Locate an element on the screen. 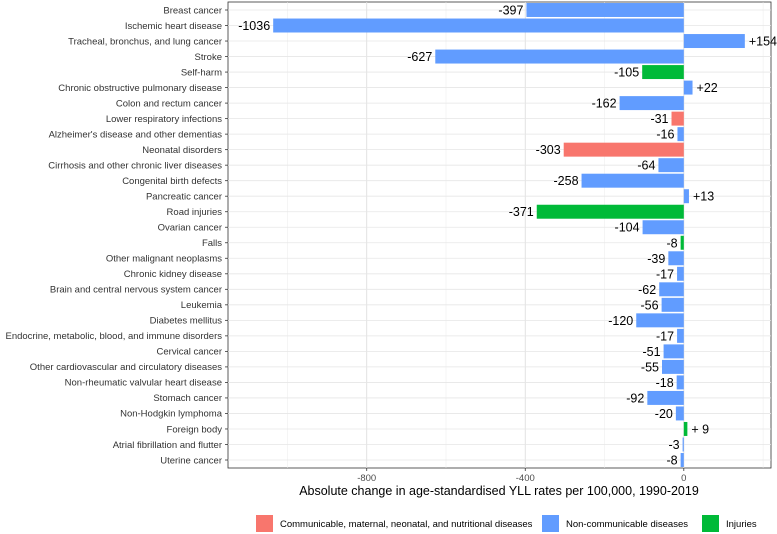 The image size is (777, 534). value-label: -92 is located at coordinates (635, 398).